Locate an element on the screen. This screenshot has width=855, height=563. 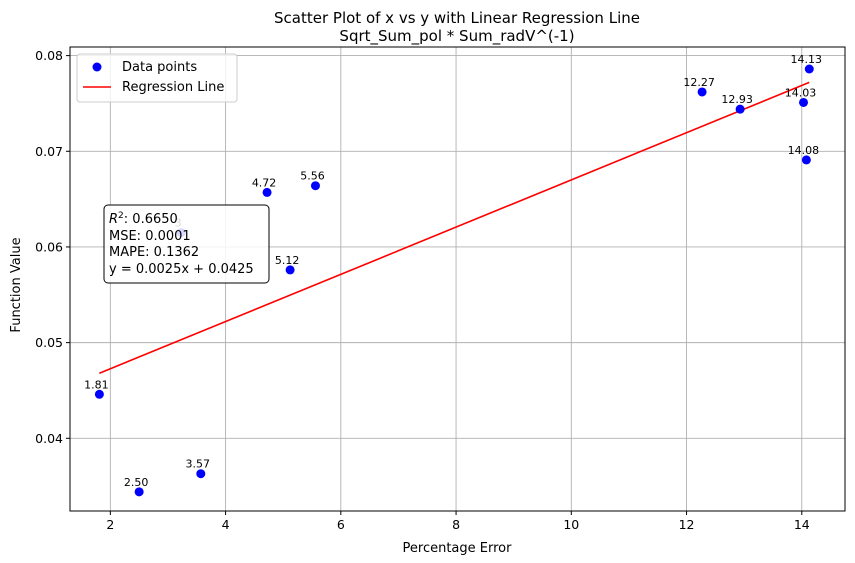
y-axis-ticks: 0.04 0.05 0.06 0.07 0.08 is located at coordinates (52, 247).